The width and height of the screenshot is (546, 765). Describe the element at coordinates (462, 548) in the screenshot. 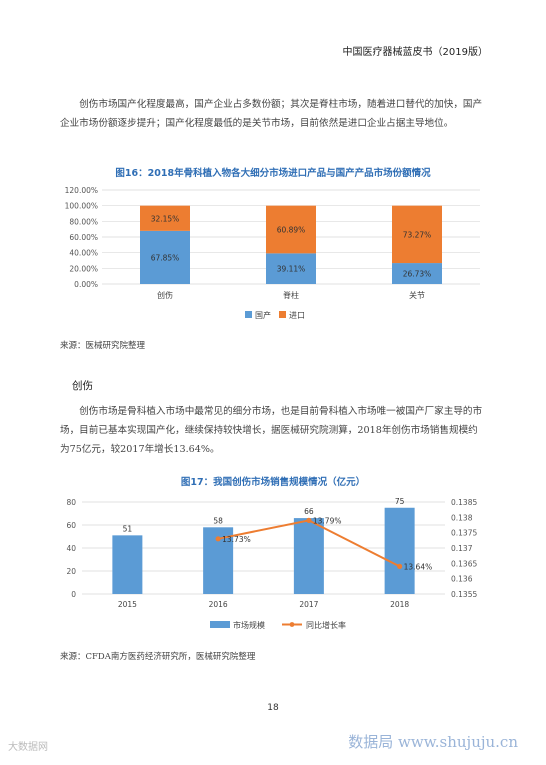

I see `y2-tick-label: 0.137` at that location.